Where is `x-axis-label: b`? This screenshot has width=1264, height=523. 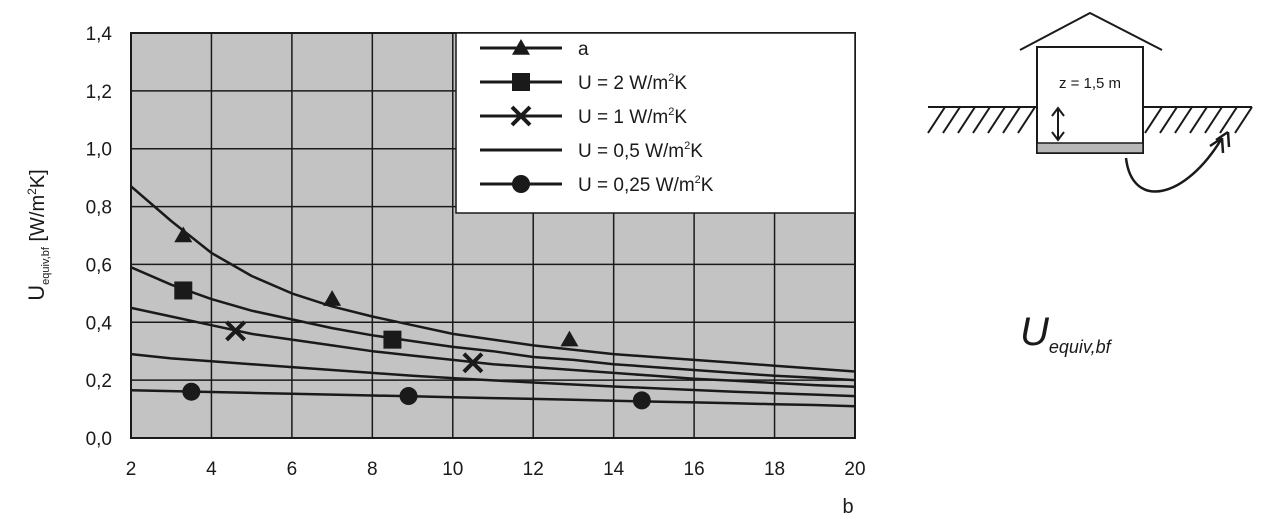 x-axis-label: b is located at coordinates (847, 507).